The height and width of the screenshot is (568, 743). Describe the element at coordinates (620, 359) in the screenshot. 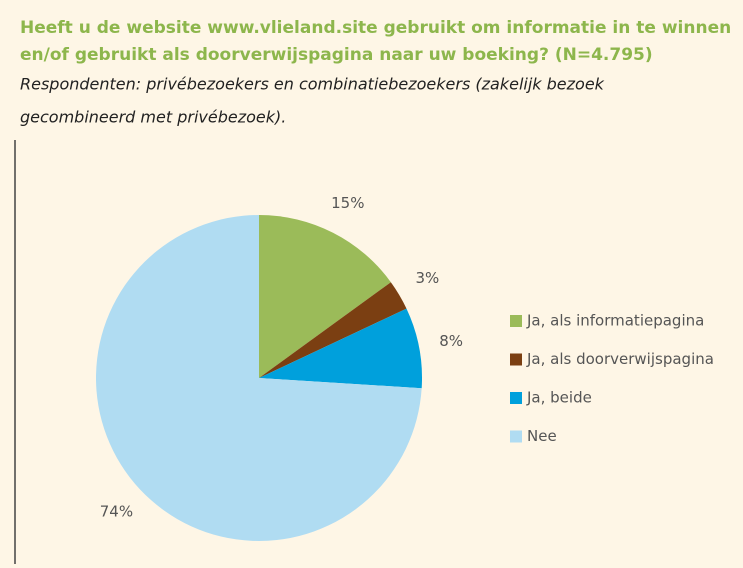

I see `legend-label: Ja, als doorverwijspagina` at that location.